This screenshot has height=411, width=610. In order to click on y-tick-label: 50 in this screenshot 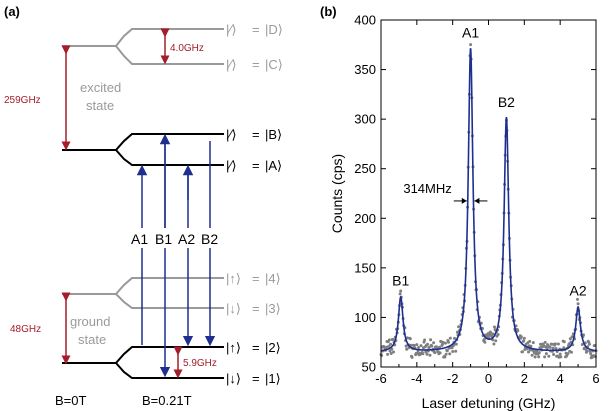, I will do `click(369, 367)`.